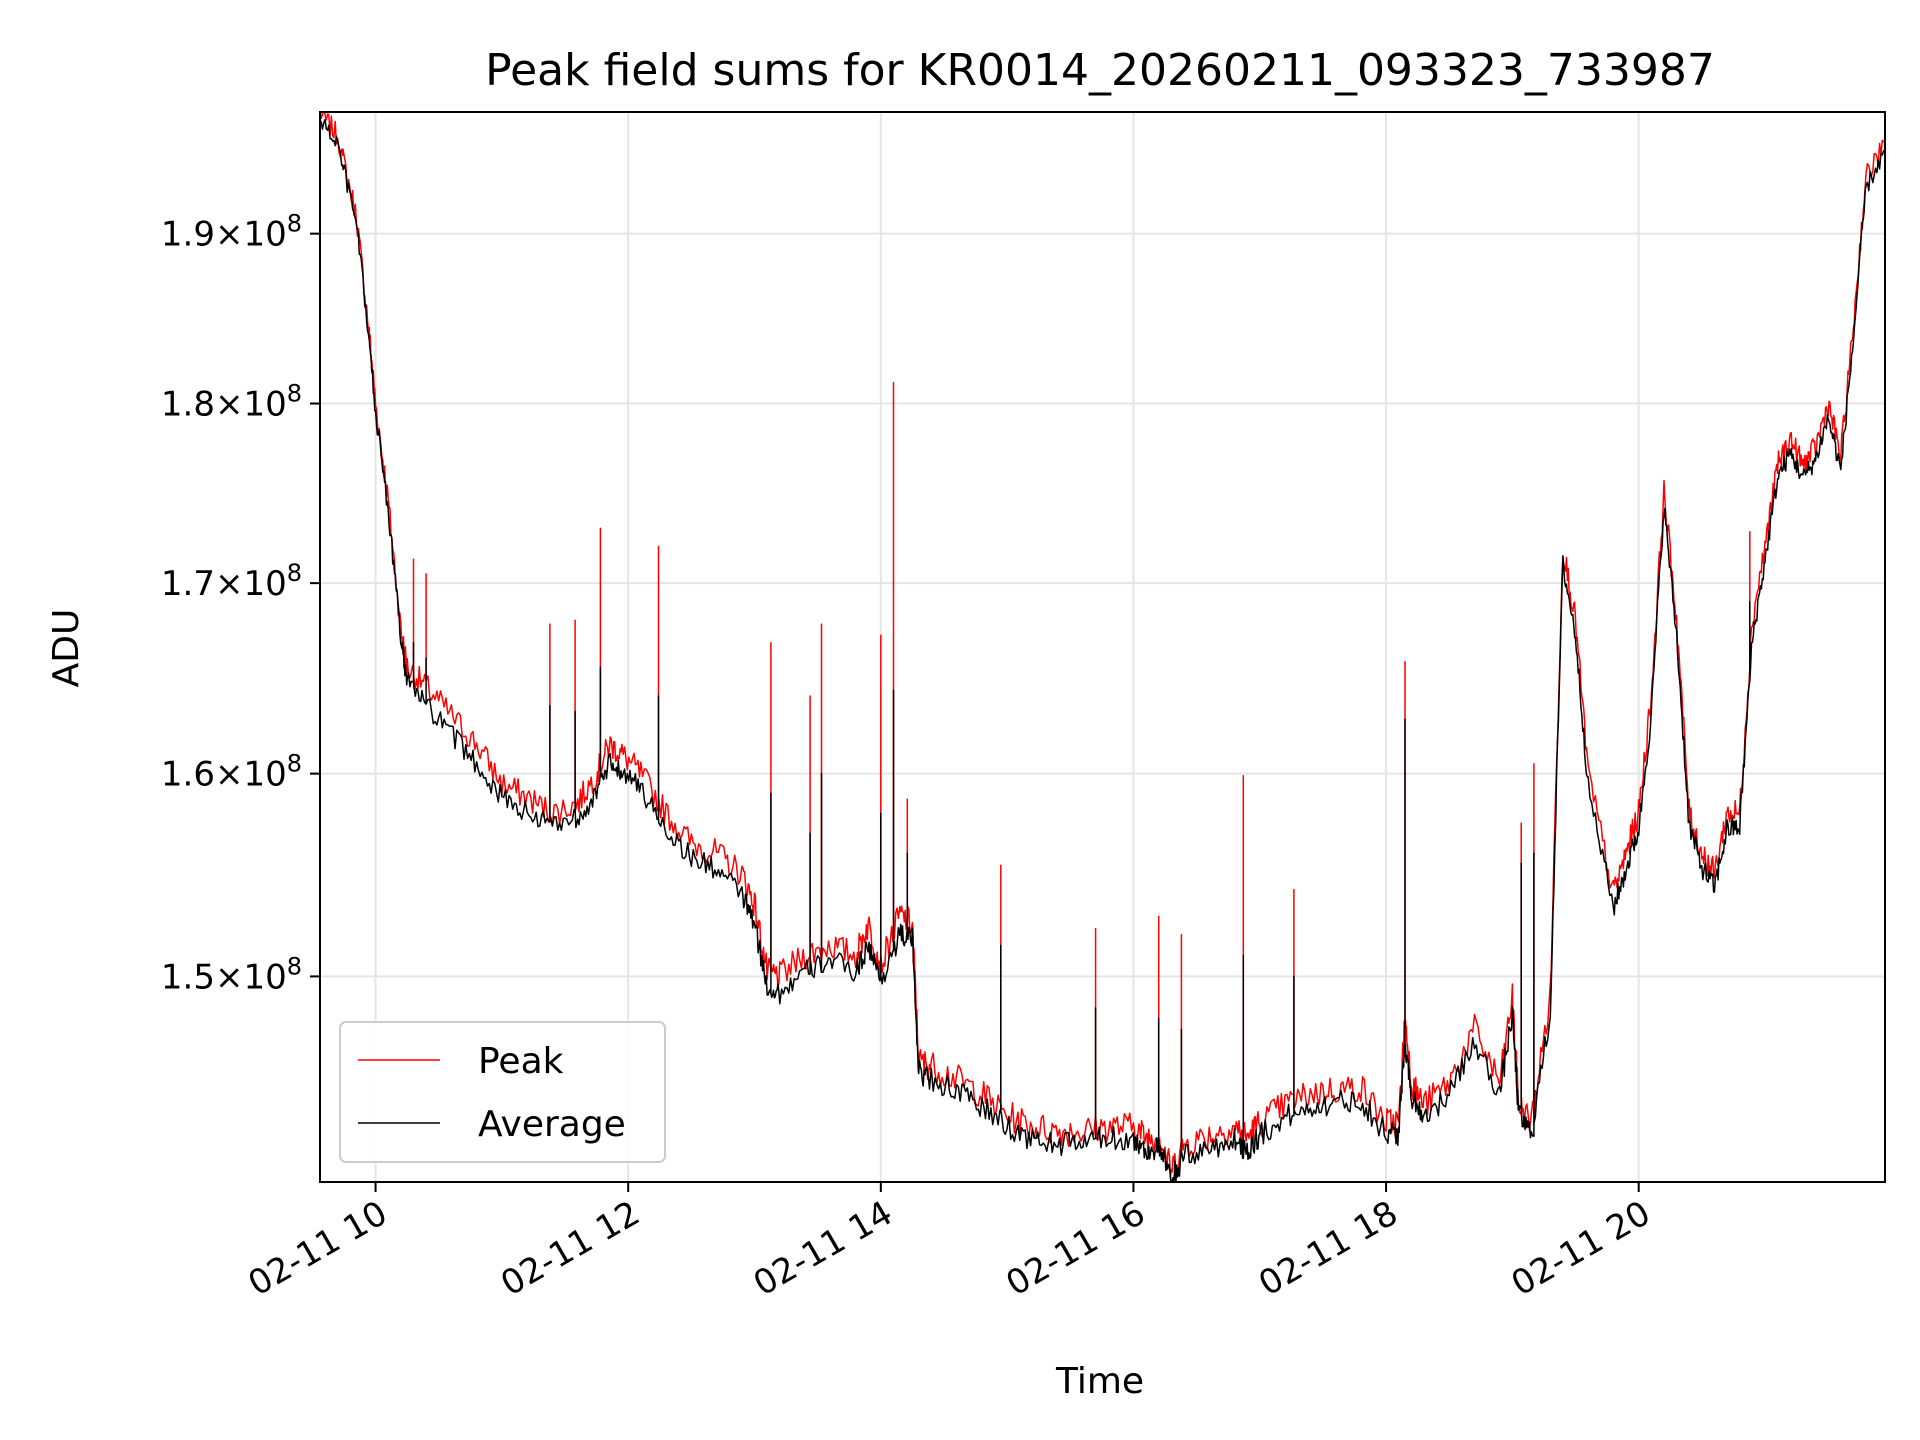  I want to click on y-tick-label: 1.8×10⁸, so click(231, 402).